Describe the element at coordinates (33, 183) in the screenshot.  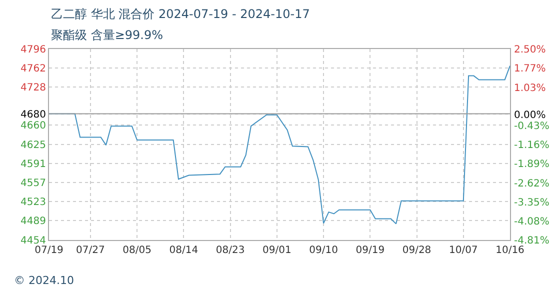
I see `y-tick-label: 4557` at that location.